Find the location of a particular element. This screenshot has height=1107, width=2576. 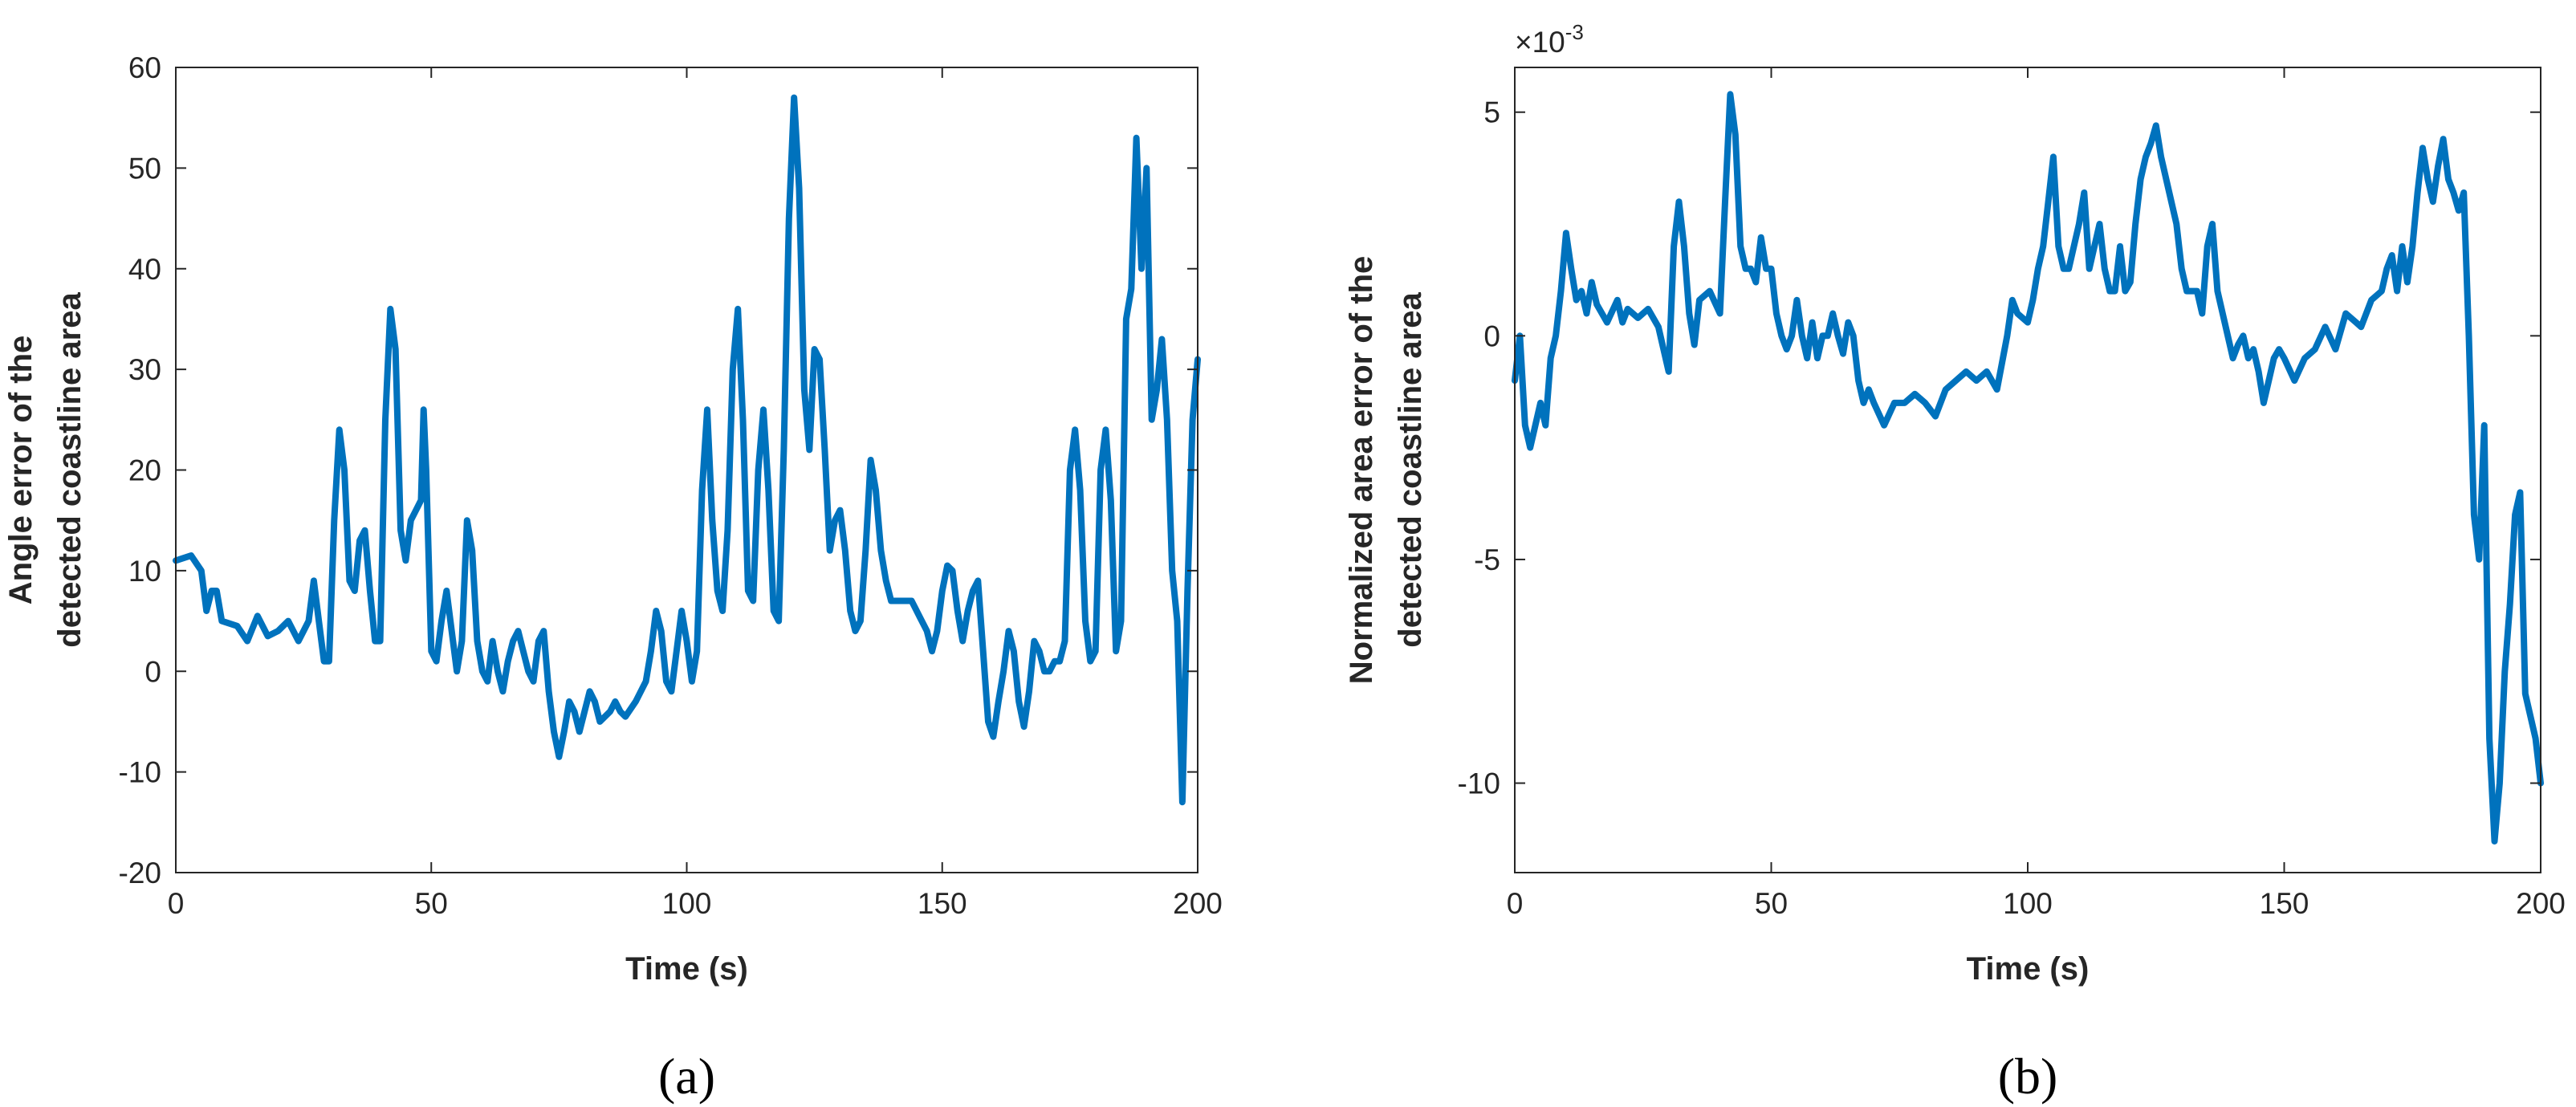

y-multiplier: ×10⁻³ is located at coordinates (1549, 39).